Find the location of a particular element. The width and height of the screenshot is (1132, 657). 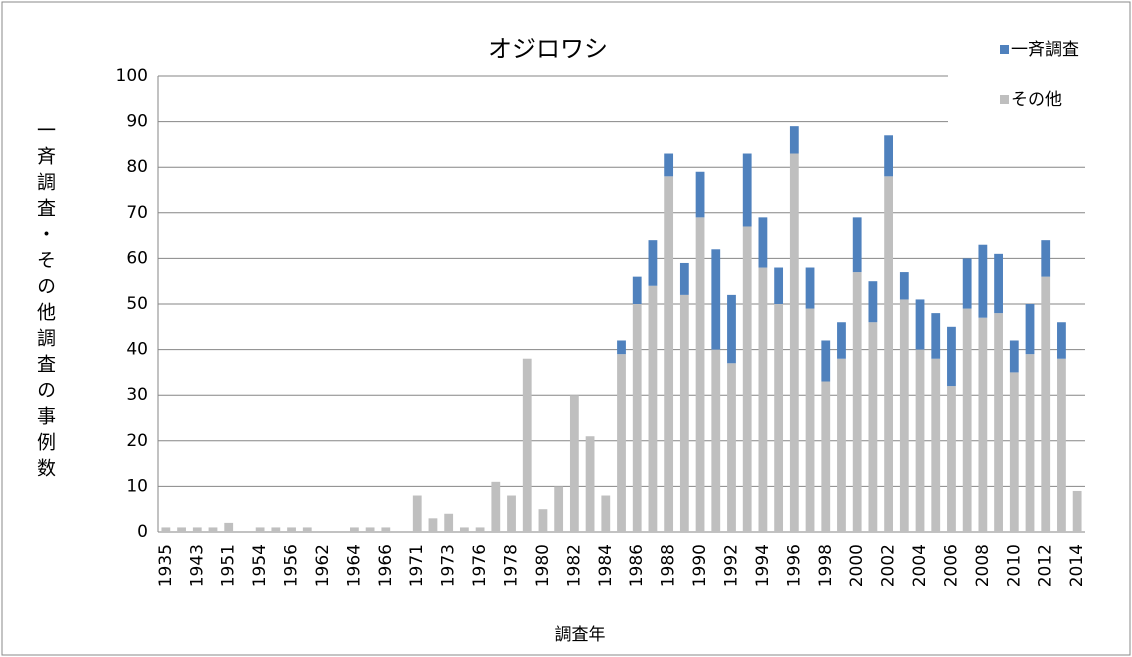

x-tick-label: 1943 is located at coordinates (197, 565).